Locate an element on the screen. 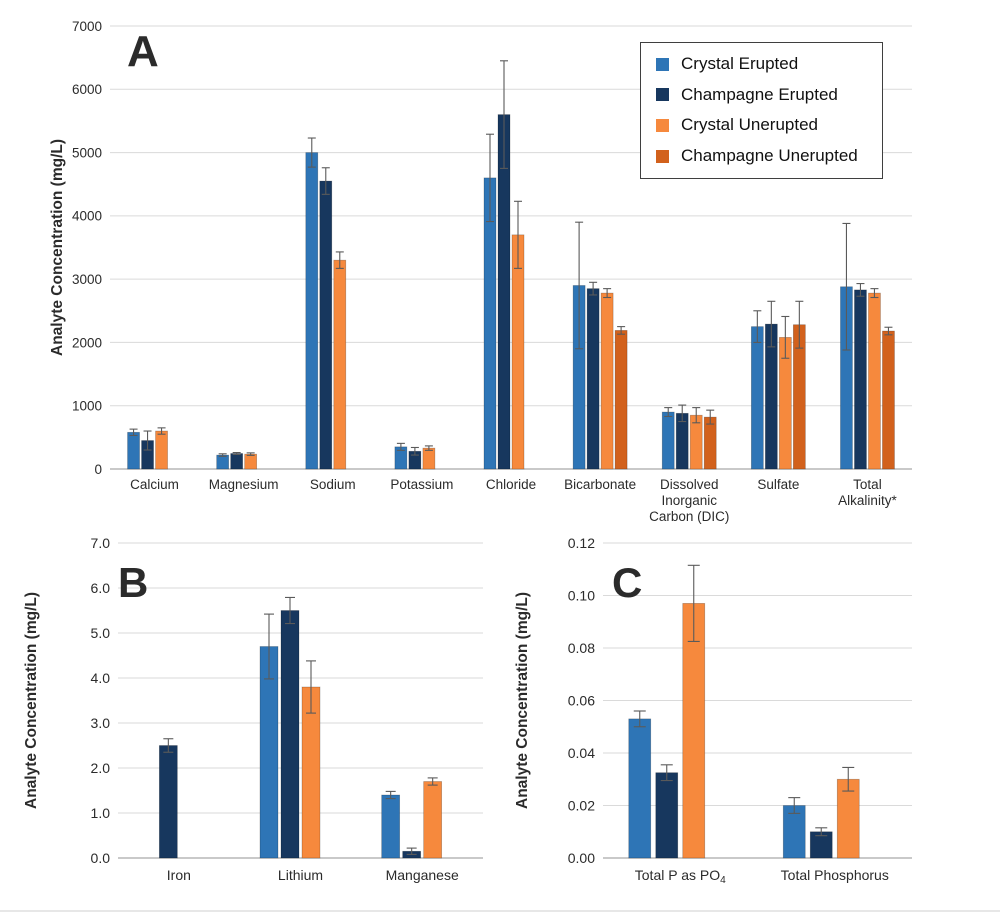 This screenshot has width=1000, height=922. y-tick-label: 1000 is located at coordinates (87, 406).